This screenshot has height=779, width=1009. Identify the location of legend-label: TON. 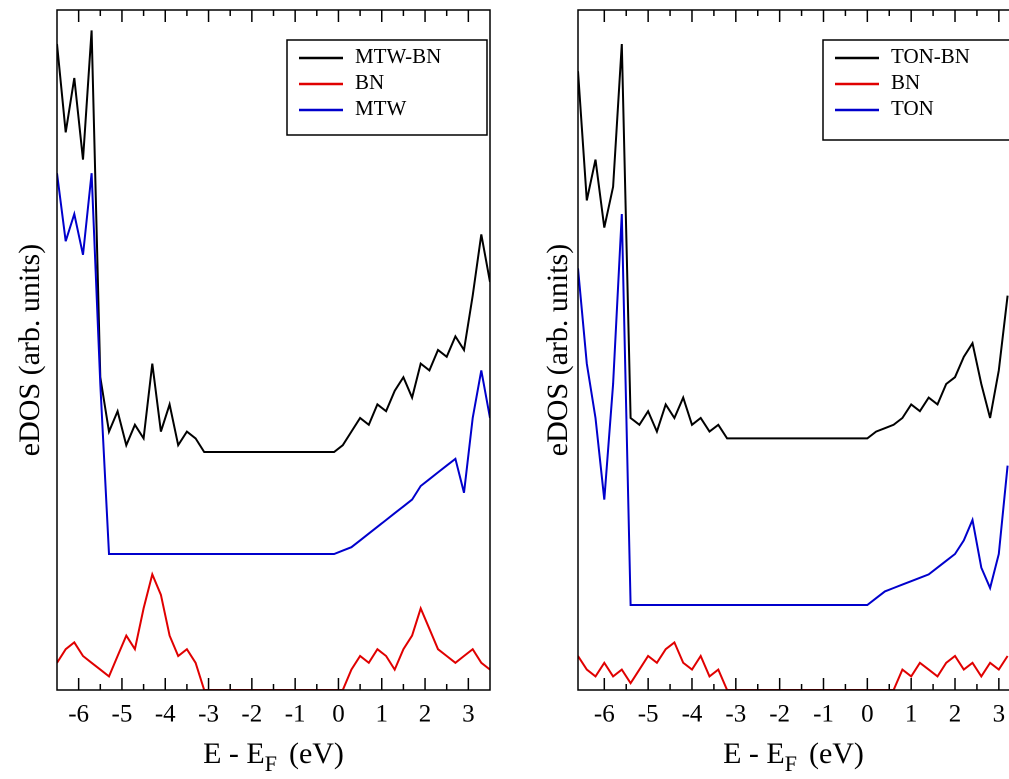
(912, 108).